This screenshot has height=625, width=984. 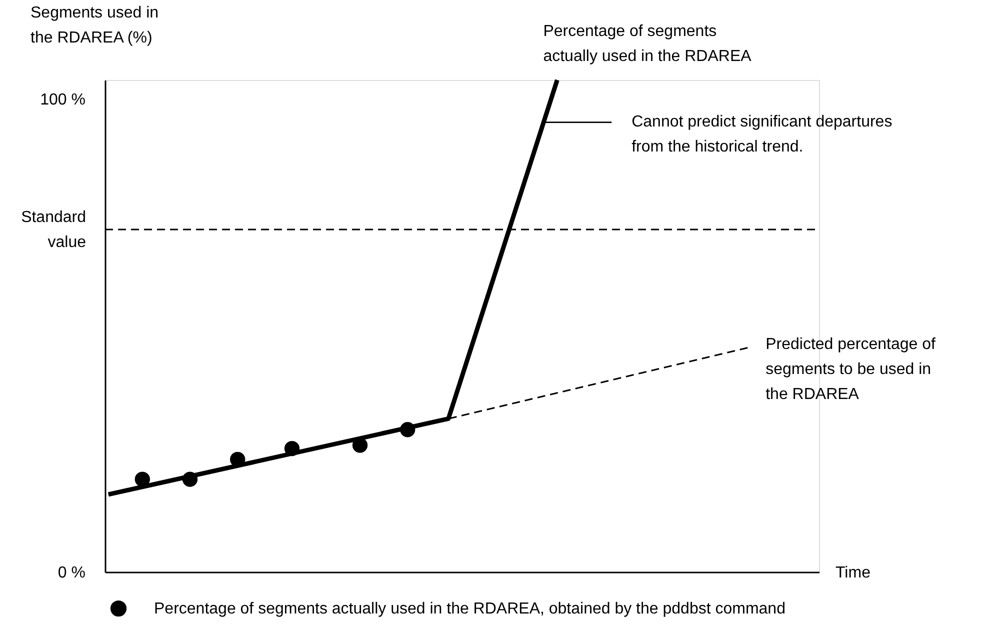 I want to click on series-label: Predicted percentage of segments to be used in the RDAREA, so click(x=851, y=369).